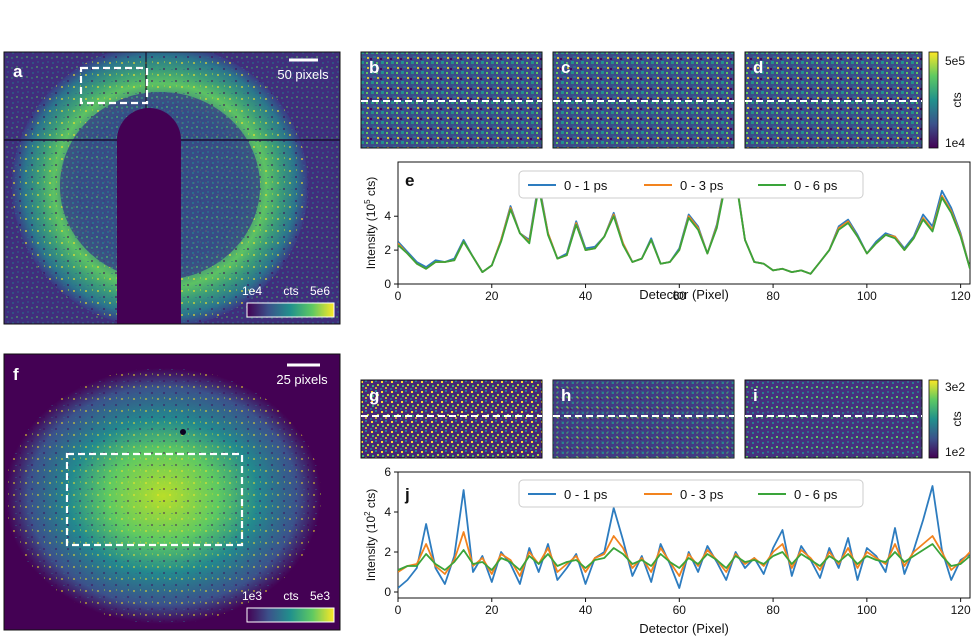 The image size is (976, 640). Describe the element at coordinates (387, 216) in the screenshot. I see `chart-e-ytick-label: 4` at that location.